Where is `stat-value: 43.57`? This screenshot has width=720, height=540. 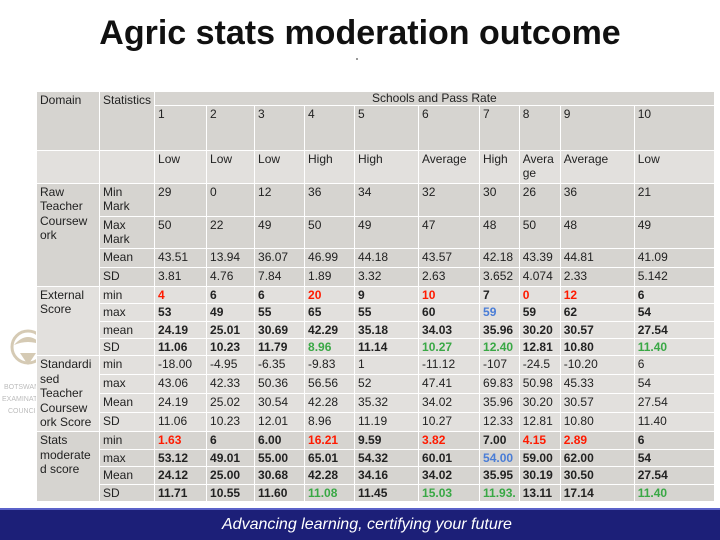
stat-value: 43.57 is located at coordinates (449, 257).